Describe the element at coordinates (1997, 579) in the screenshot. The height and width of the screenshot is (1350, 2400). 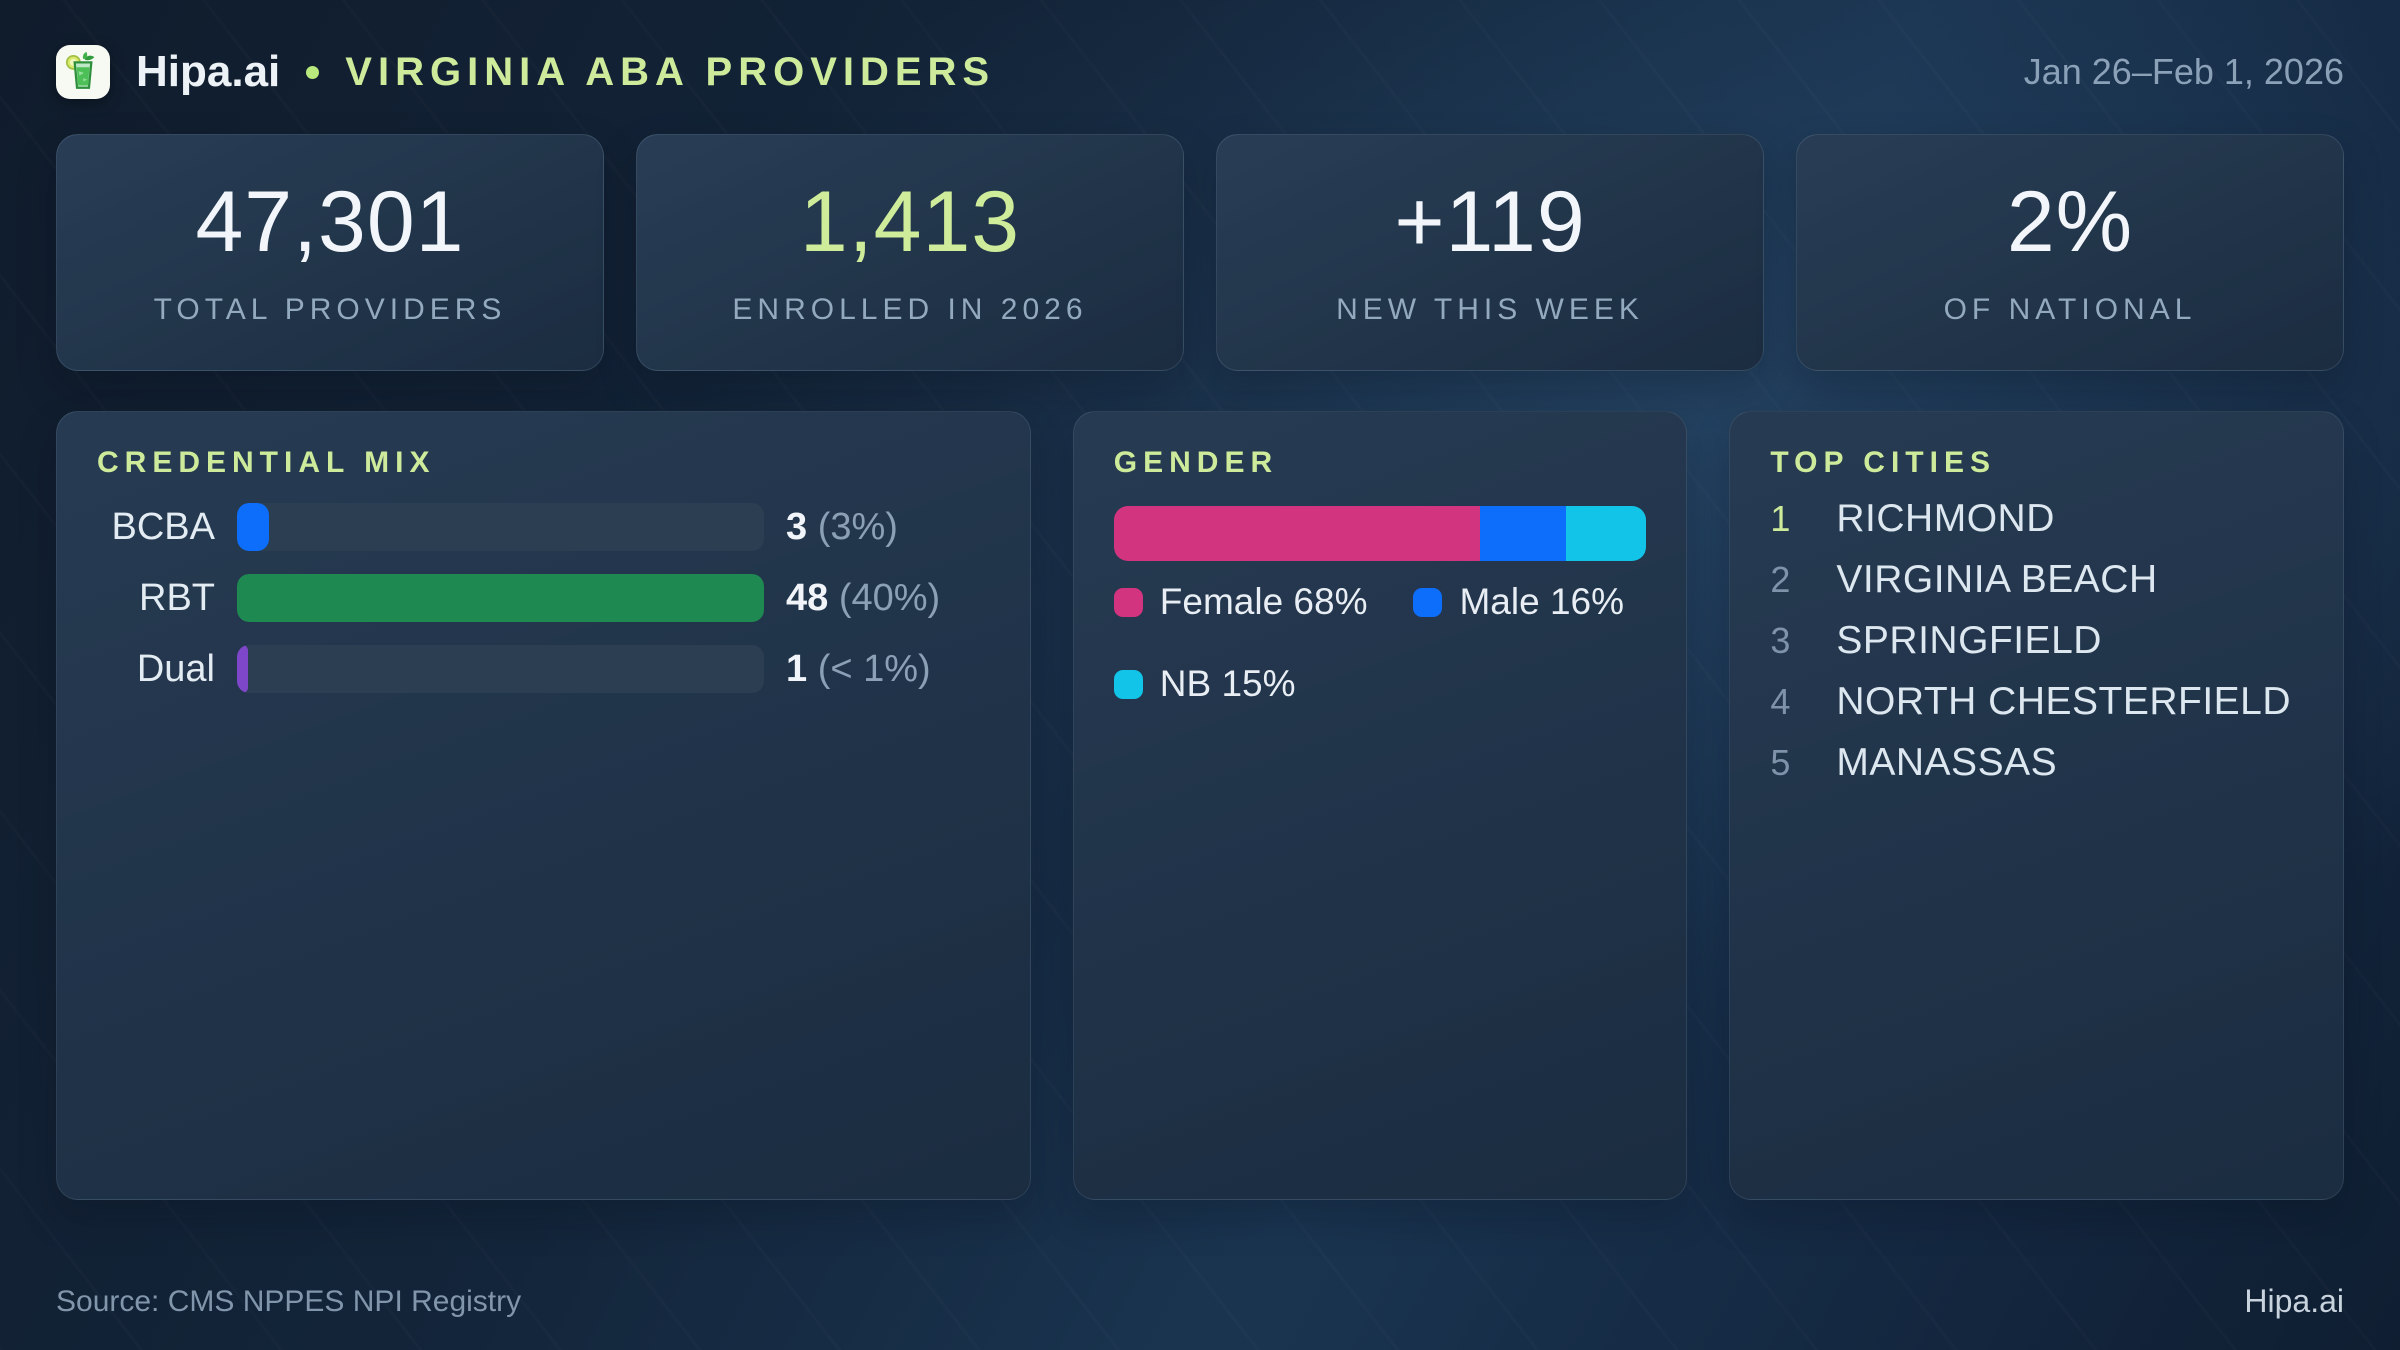
I see `city-name: VIRGINIA BEACH` at that location.